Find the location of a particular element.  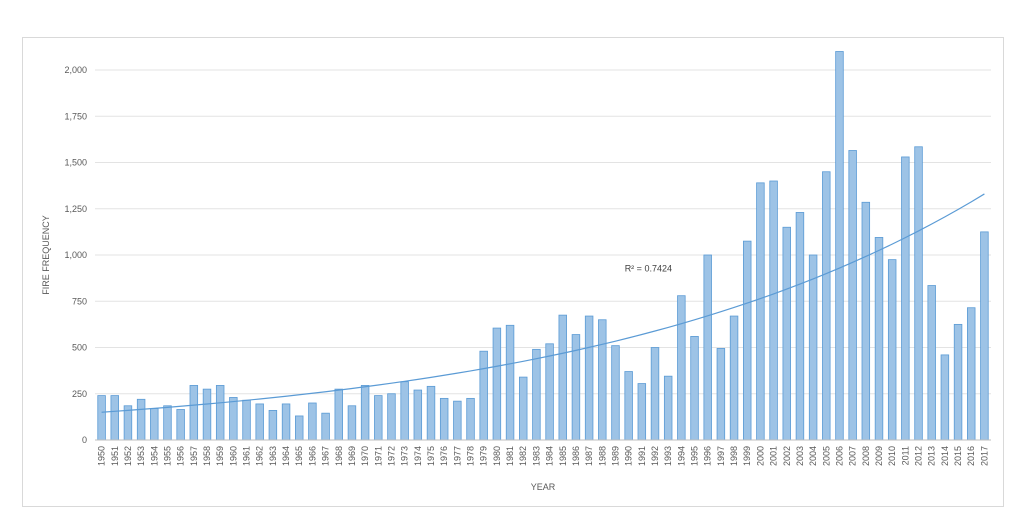

x-tick-label: 1993 is located at coordinates (668, 456).